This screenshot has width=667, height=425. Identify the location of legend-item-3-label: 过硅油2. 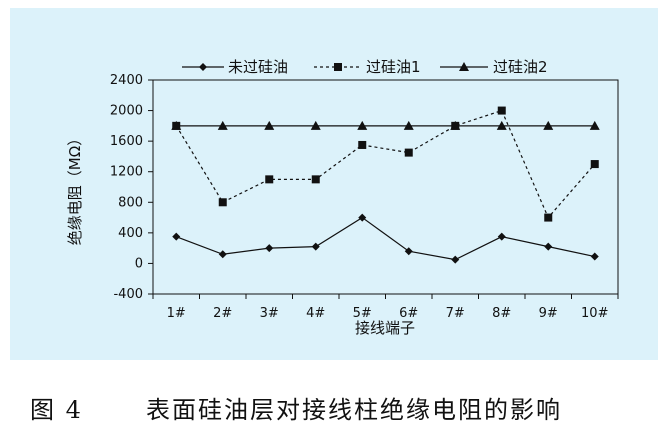
(520, 67).